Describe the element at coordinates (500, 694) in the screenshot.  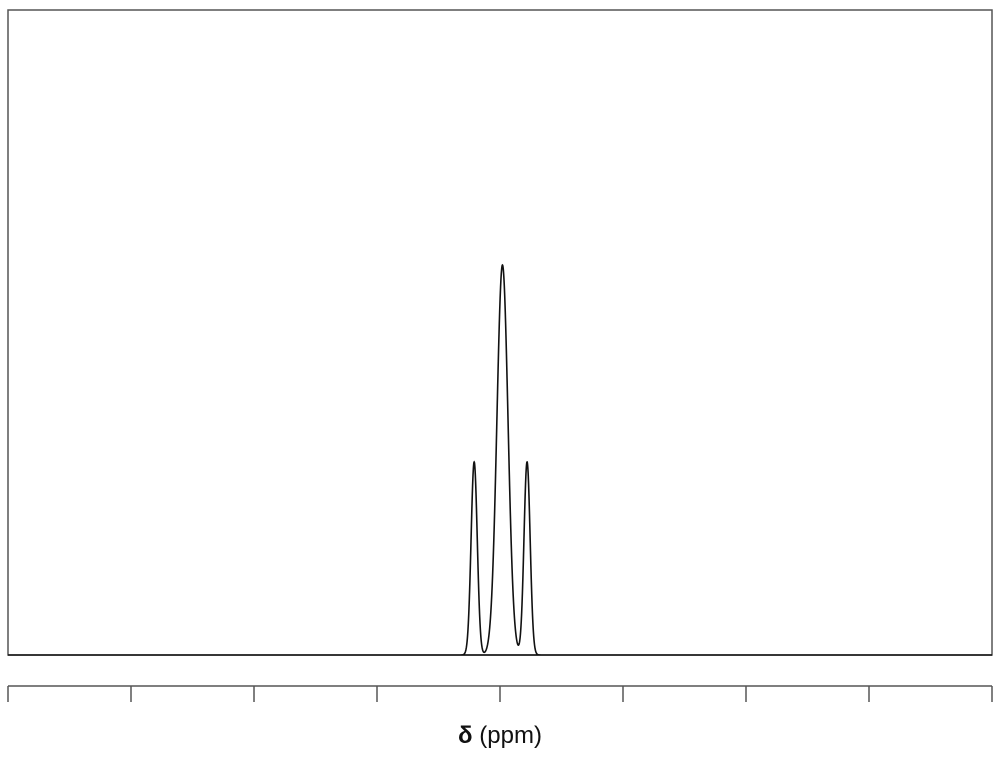
I see `x-axis-ticks` at that location.